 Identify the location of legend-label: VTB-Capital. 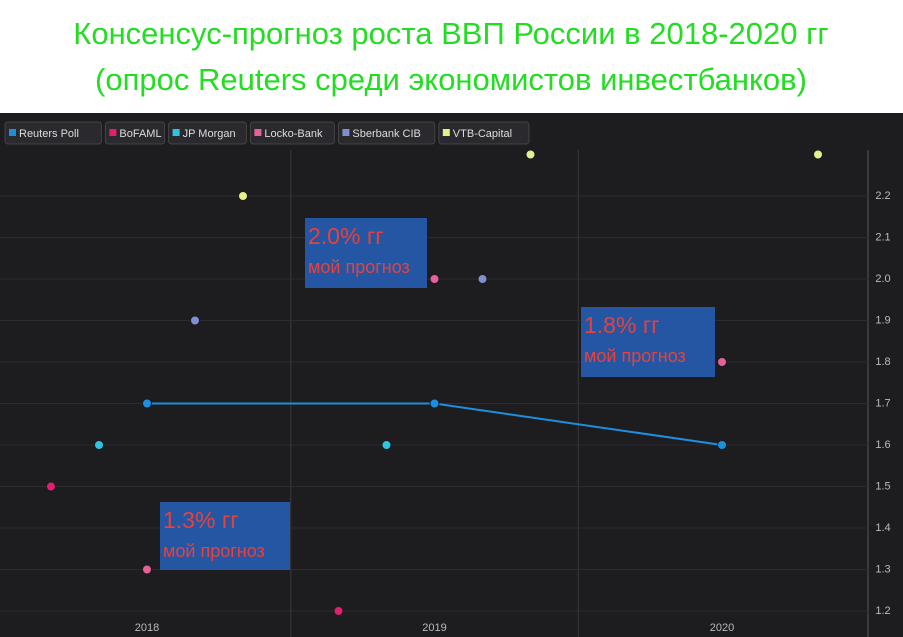
(482, 134).